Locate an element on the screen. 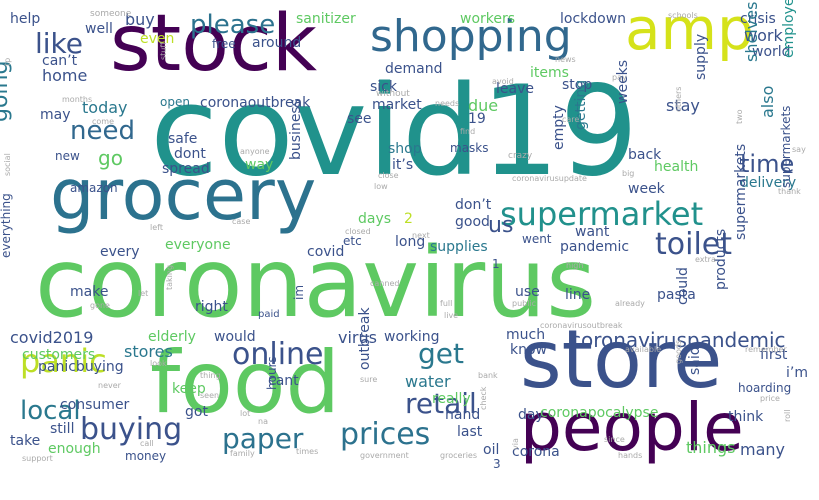 The image size is (819, 500). word-cloud-word: products is located at coordinates (721, 259).